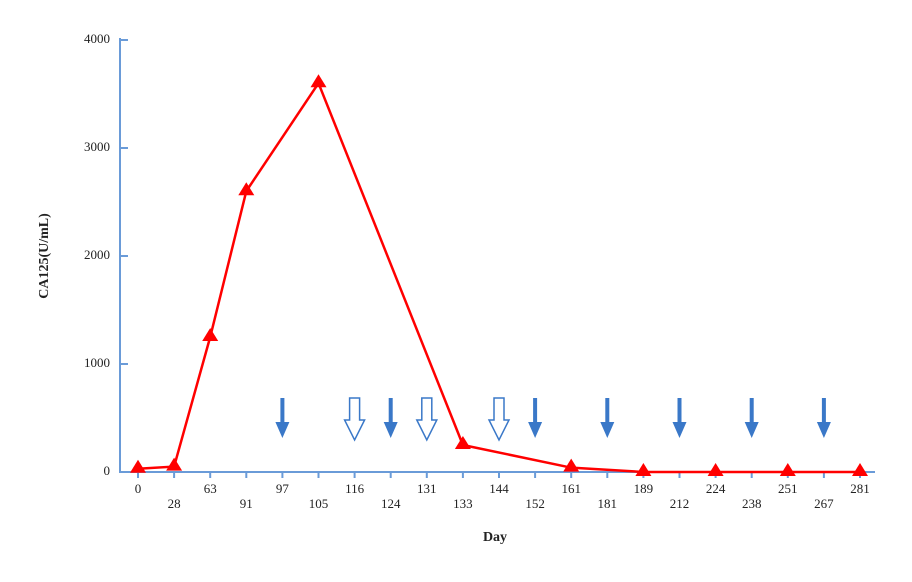 Image resolution: width=912 pixels, height=582 pixels. What do you see at coordinates (391, 503) in the screenshot?
I see `x-tick-label: 124` at bounding box center [391, 503].